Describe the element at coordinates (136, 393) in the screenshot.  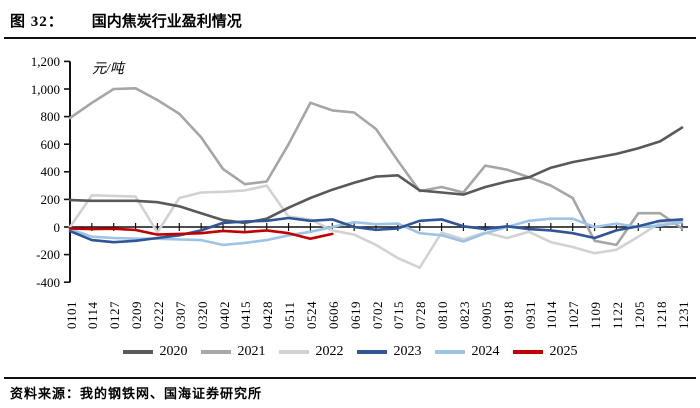
I see `source-note: 资料来源：我的钢铁网、国海证券研究所` at that location.